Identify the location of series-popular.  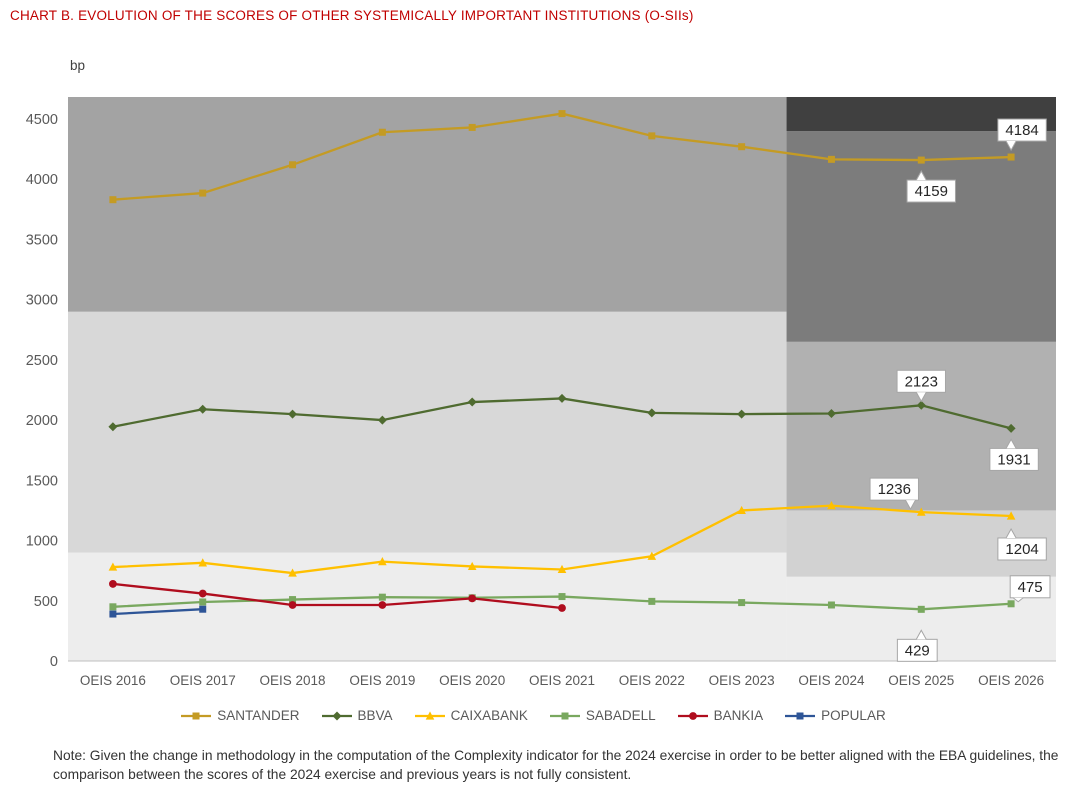
(158, 611).